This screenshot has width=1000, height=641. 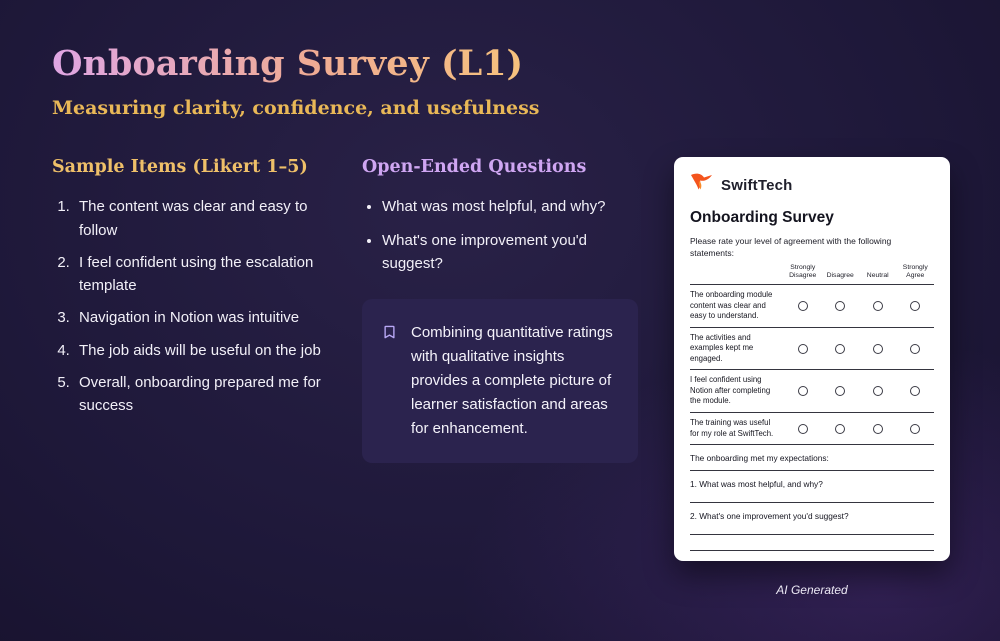 What do you see at coordinates (288, 63) in the screenshot?
I see `page-title: Onboarding Survey (L1)` at bounding box center [288, 63].